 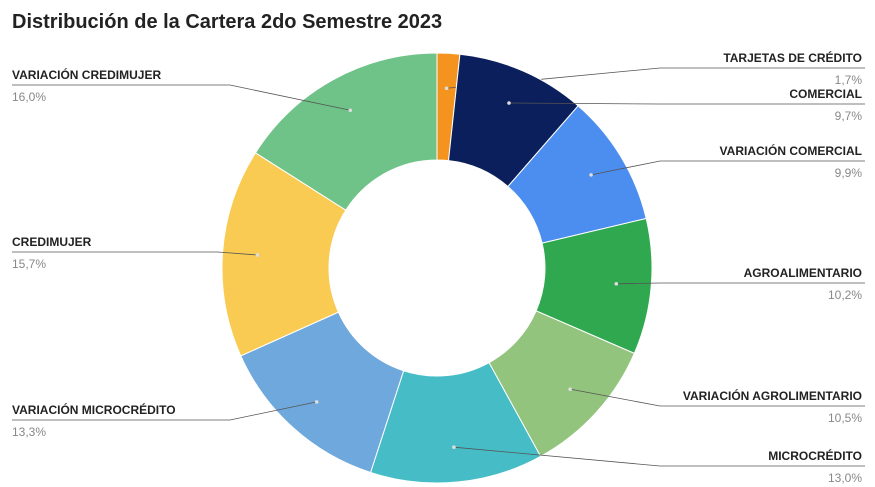 I want to click on slice-label: VARIACIÓN CREDIMUJER, so click(x=86, y=74).